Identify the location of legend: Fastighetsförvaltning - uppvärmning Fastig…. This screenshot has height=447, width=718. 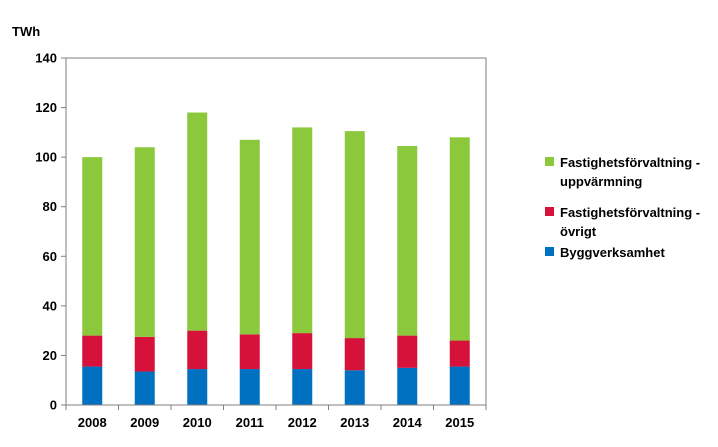
(622, 207).